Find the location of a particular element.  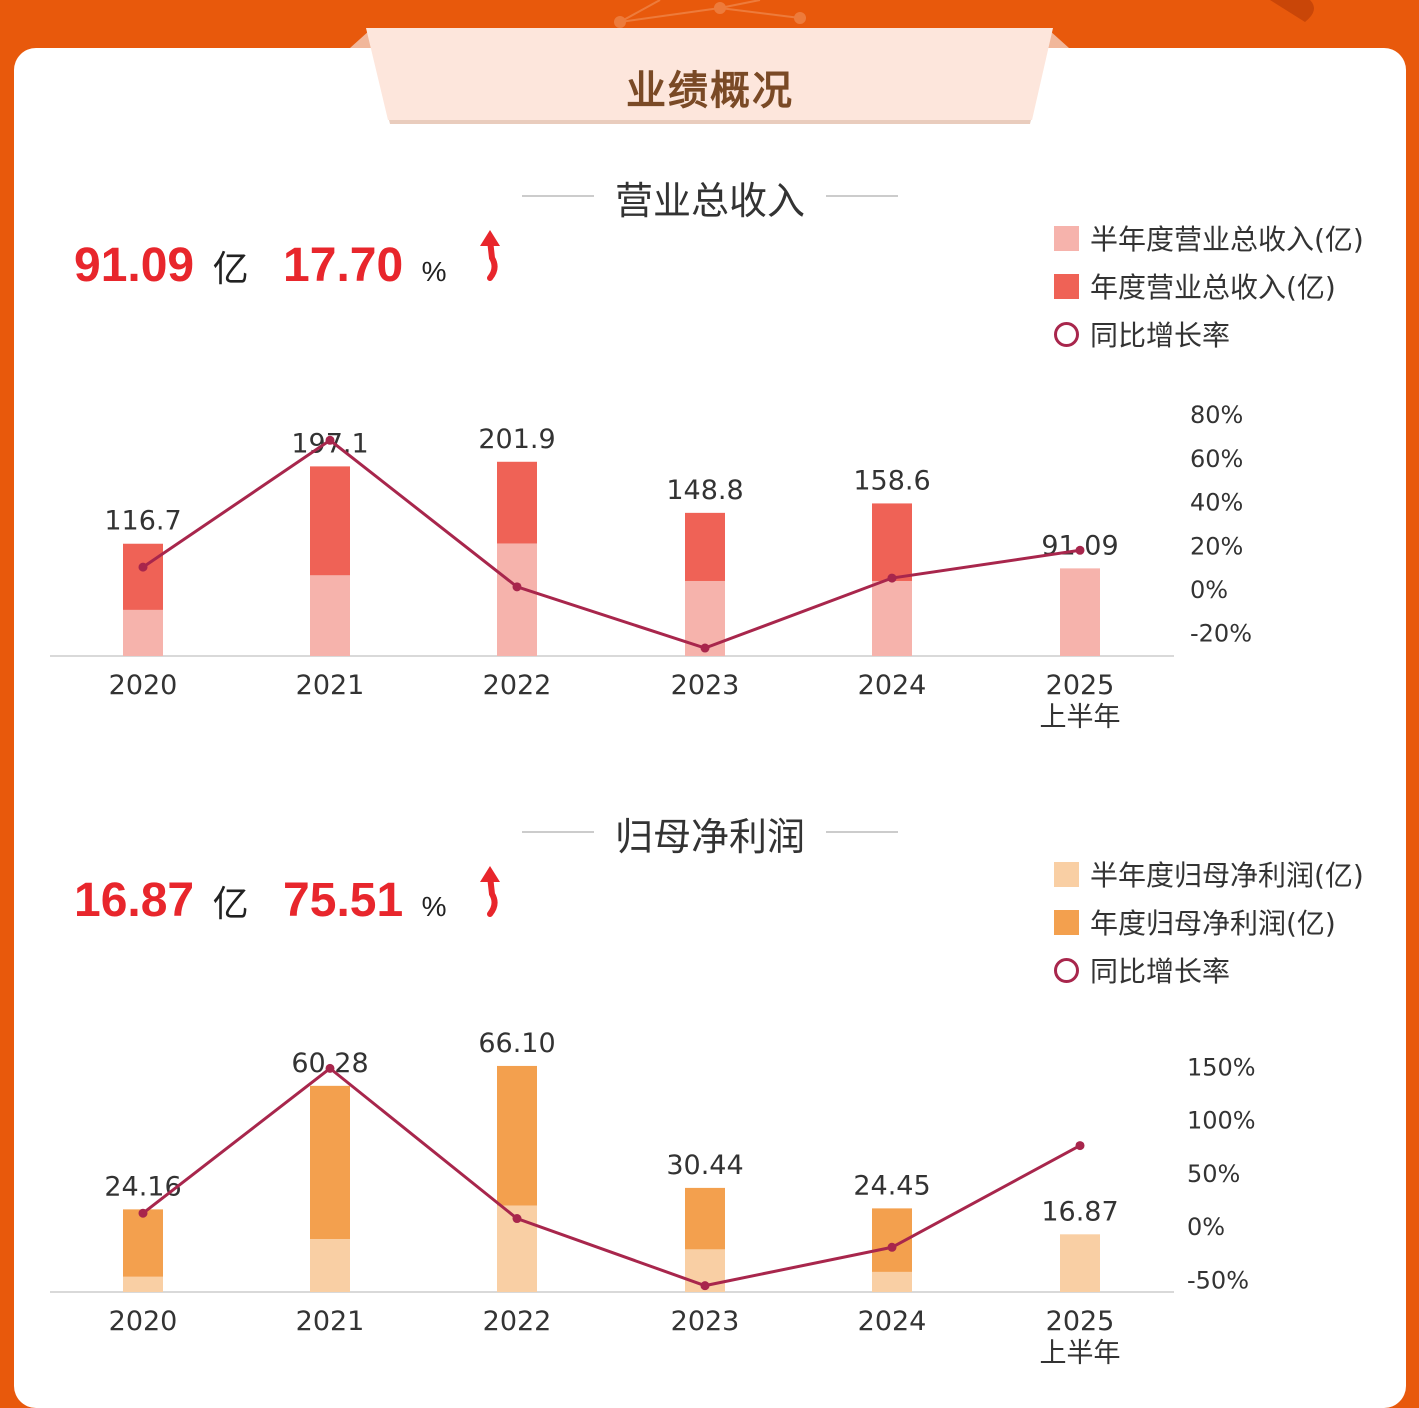

bar-value-label: 148.8 is located at coordinates (704, 490).